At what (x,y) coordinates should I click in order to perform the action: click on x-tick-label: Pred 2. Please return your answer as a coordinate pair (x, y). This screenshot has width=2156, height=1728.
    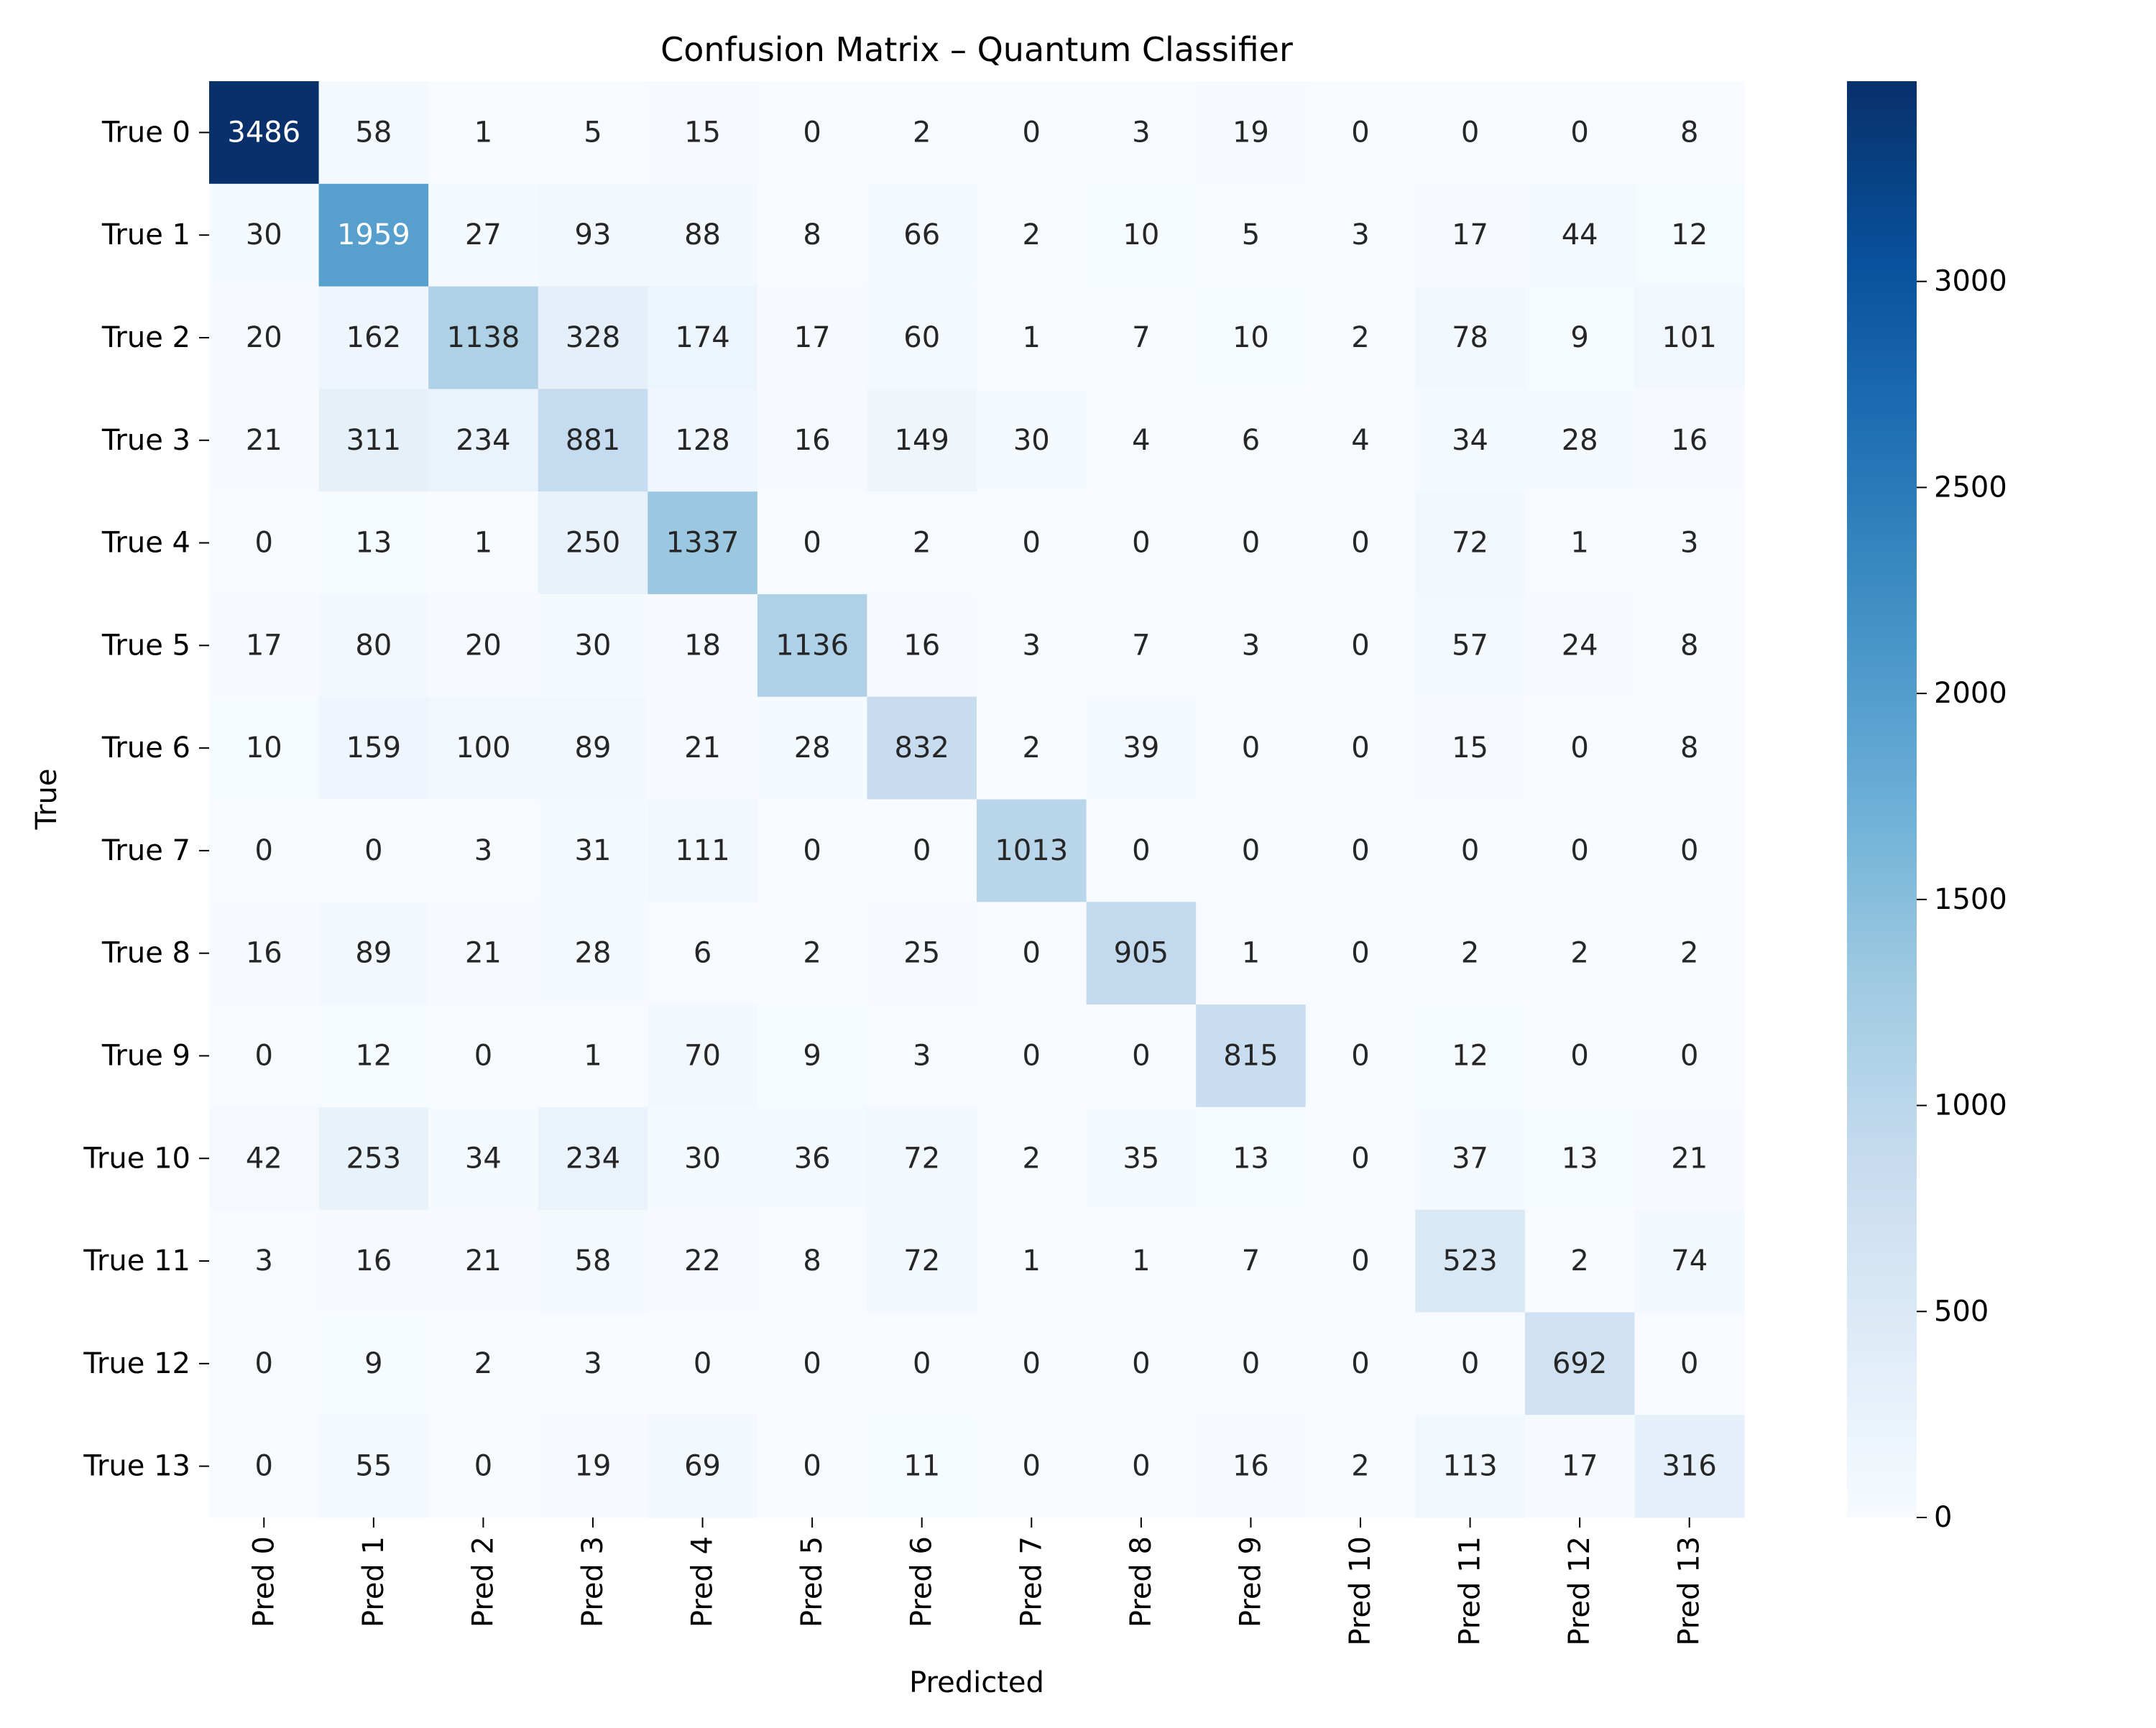
    Looking at the image, I should click on (482, 1581).